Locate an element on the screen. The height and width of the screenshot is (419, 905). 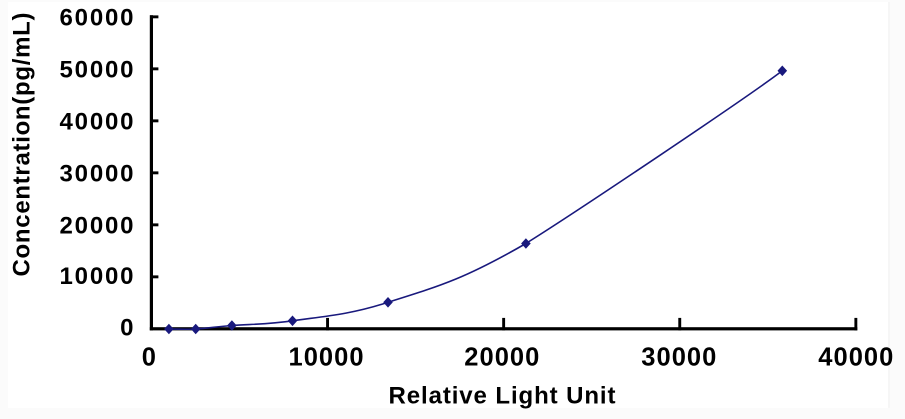
svg-text: Concentration(pg/mL) is located at coordinates (22, 145).